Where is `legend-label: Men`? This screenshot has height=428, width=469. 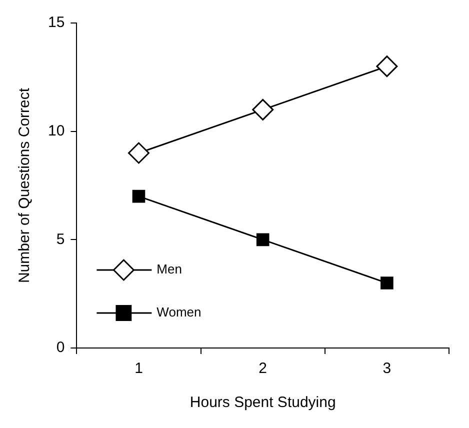
legend-label: Men is located at coordinates (169, 269).